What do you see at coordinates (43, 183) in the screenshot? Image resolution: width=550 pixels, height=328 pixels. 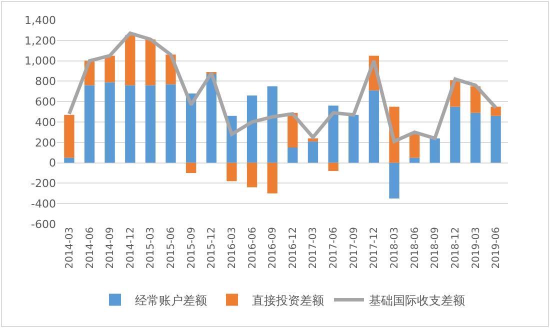 I see `y-tick-label: -200` at bounding box center [43, 183].